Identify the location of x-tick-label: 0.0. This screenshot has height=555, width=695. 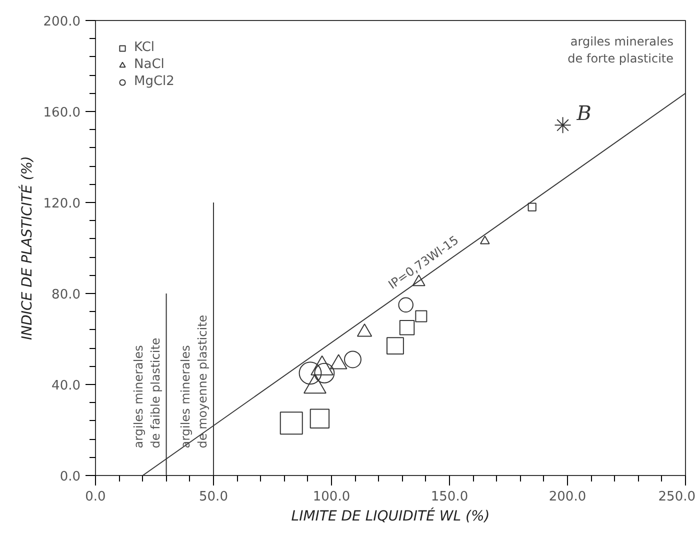
(95, 497).